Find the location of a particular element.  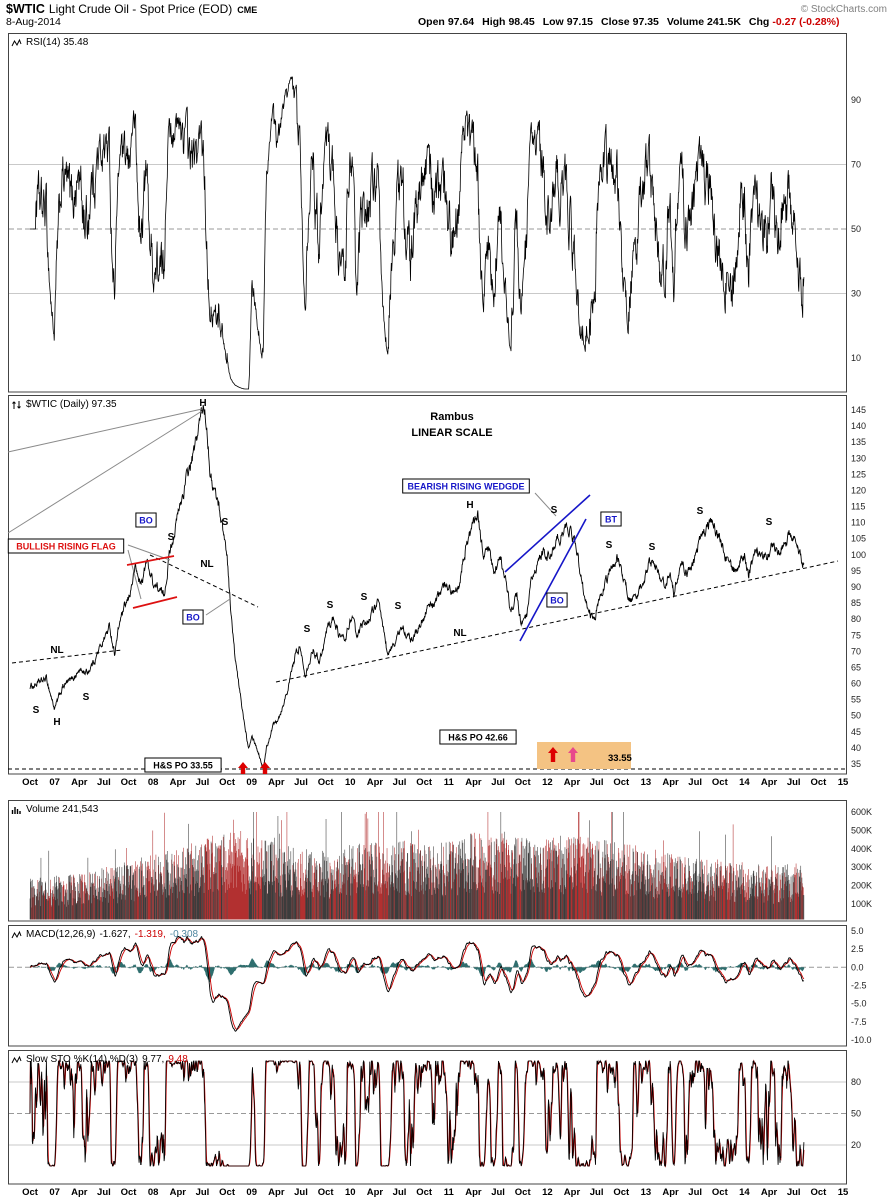

macd-signal-value: -1.319, is located at coordinates (150, 934).